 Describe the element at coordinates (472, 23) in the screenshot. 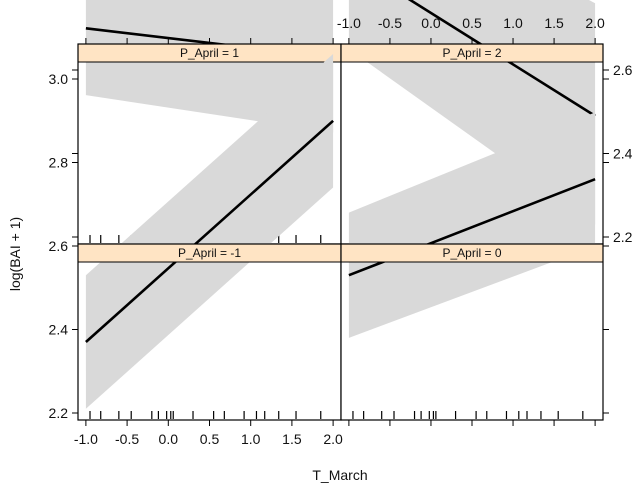

I see `x-tick-label-top-3: 0.5` at that location.